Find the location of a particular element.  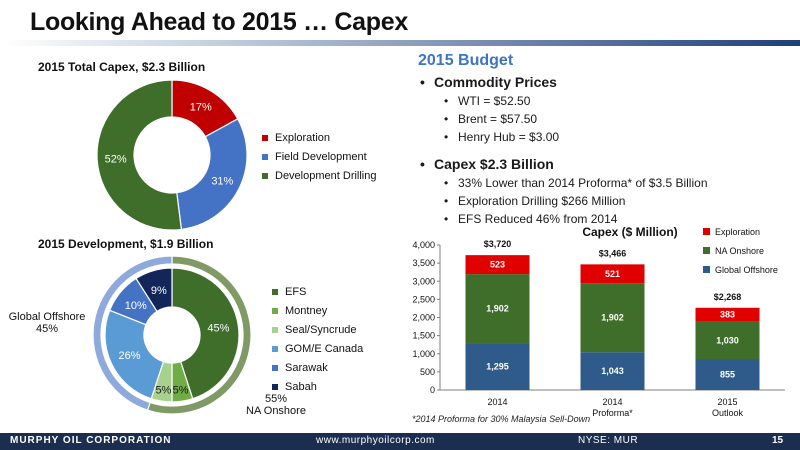

donut2-chart: 45% 5%5% 26% 10% 9% is located at coordinates (172, 335).